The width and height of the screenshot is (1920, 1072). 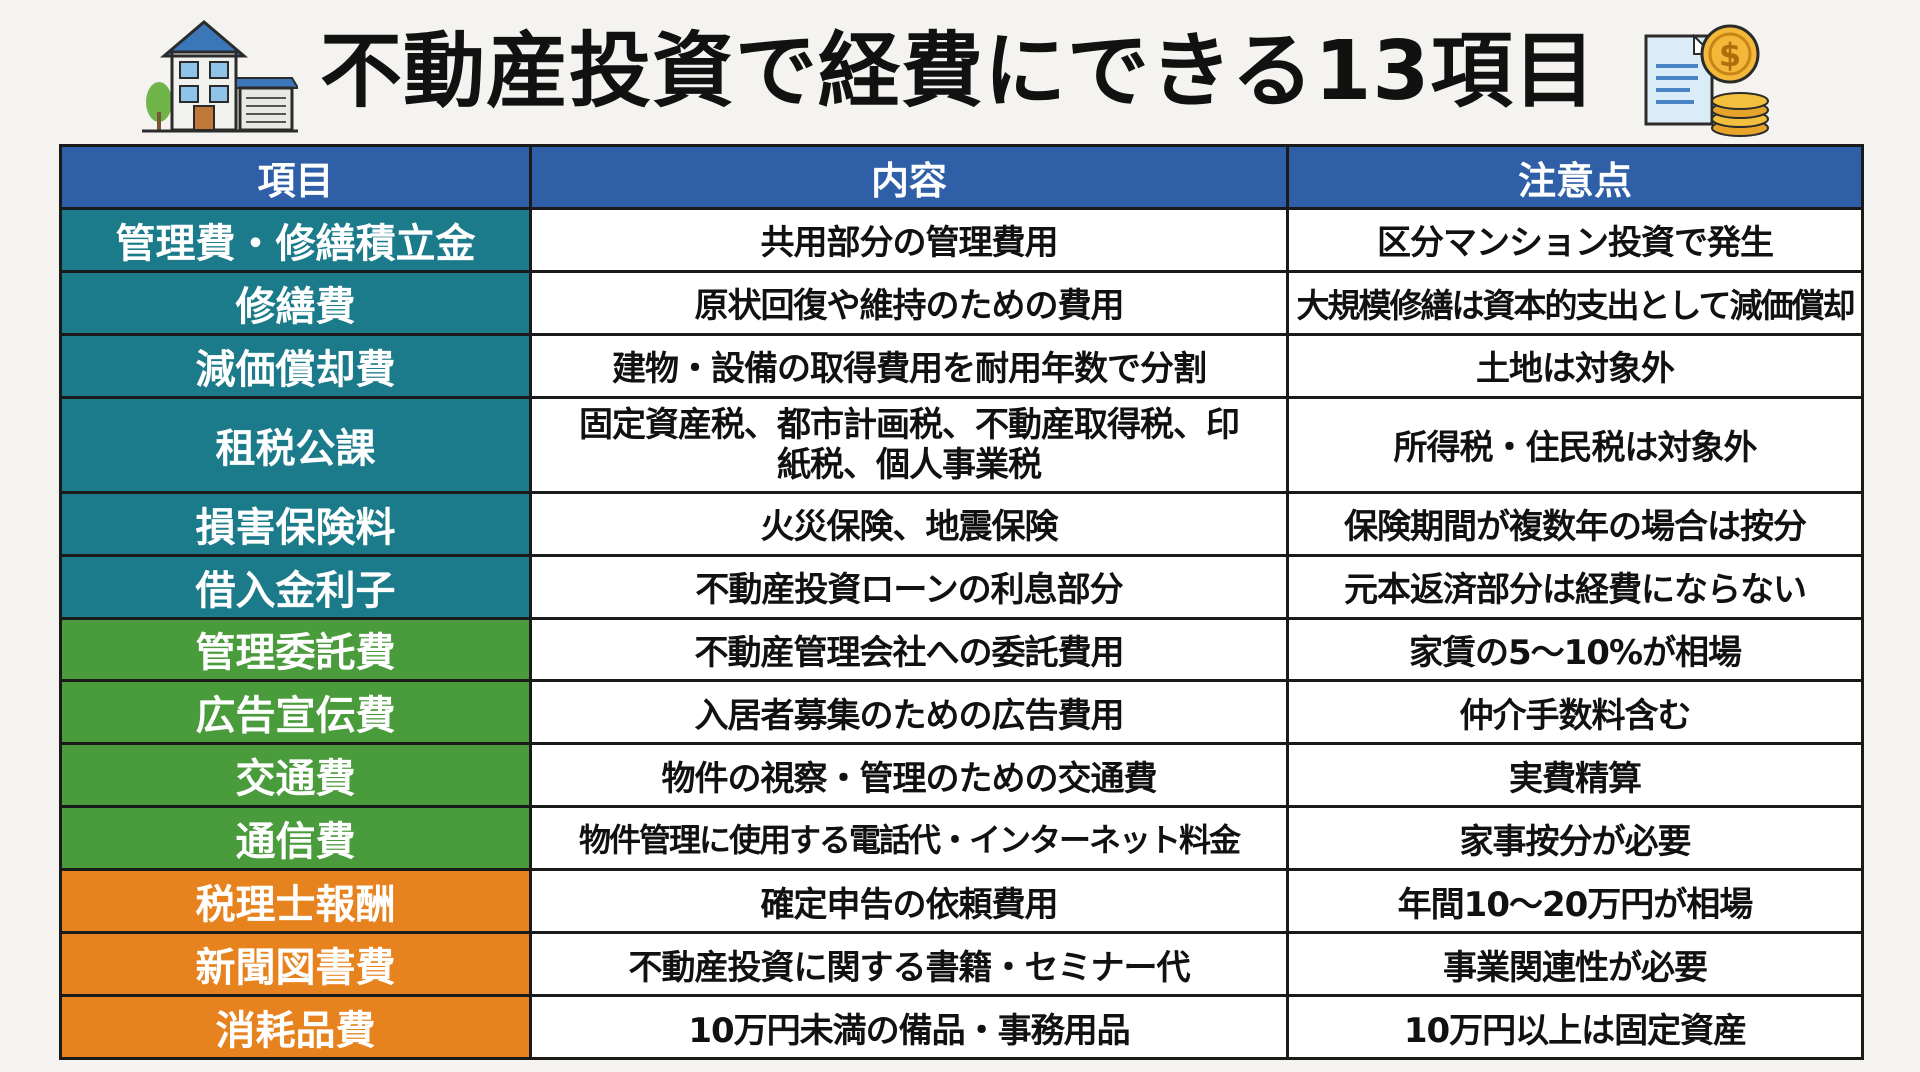 I want to click on note-cell: 家賃の5〜10%が相場, so click(x=1575, y=649).